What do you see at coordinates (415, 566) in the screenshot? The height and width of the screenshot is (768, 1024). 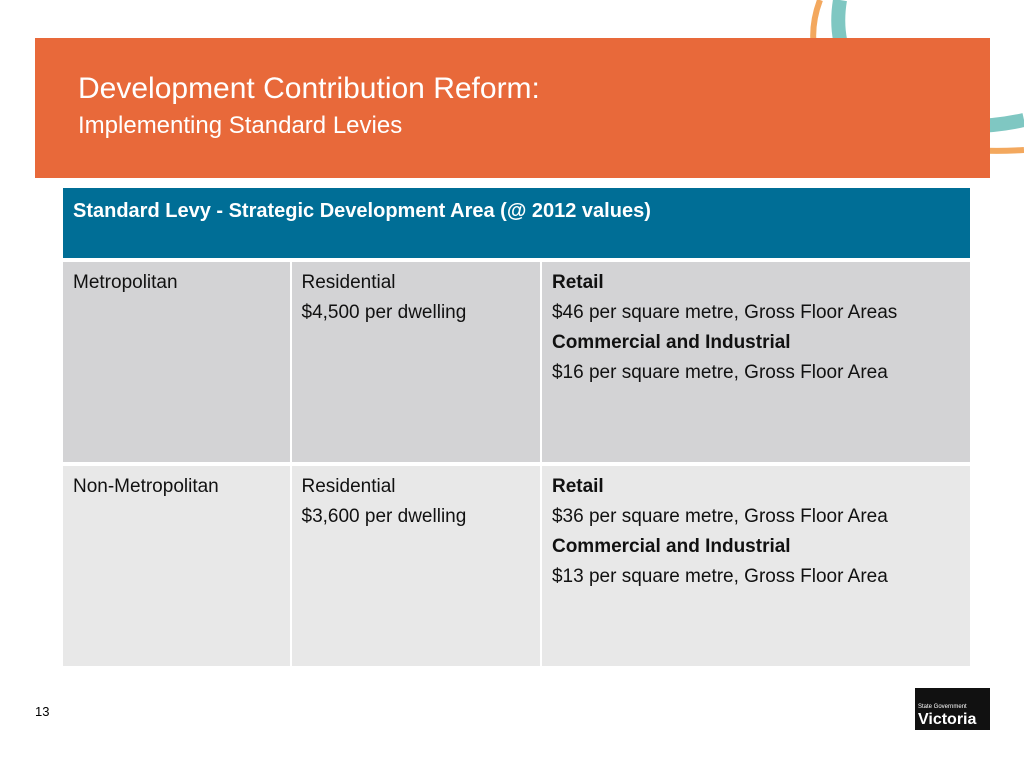 I see `residential-cell: Residential $3,600 per dwelling` at bounding box center [415, 566].